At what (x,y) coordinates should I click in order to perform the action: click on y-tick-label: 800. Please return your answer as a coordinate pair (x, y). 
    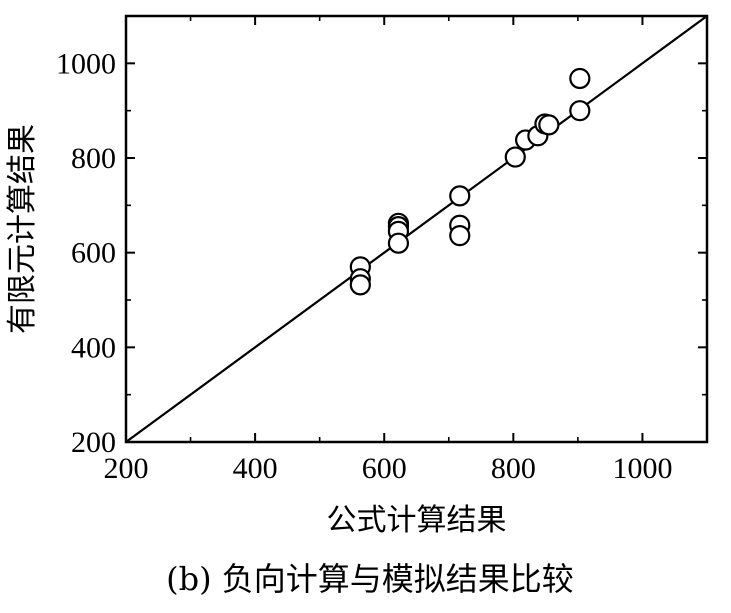
    Looking at the image, I should click on (93, 158).